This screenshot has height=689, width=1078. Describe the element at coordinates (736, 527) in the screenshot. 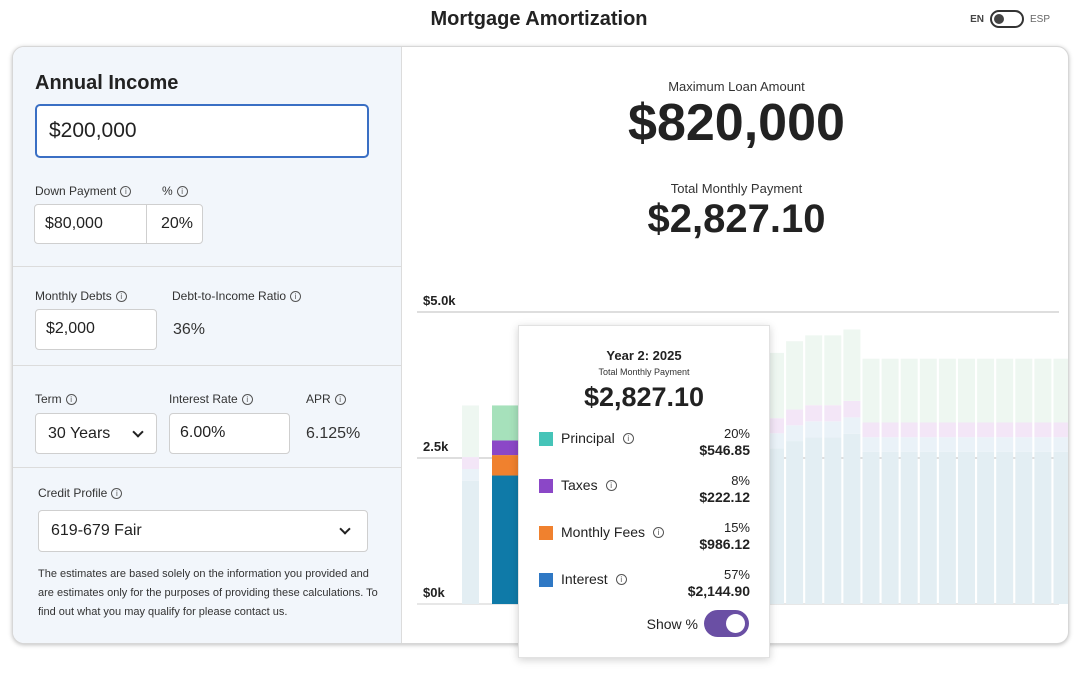

I see `monthly-fees-pct: 15%` at that location.